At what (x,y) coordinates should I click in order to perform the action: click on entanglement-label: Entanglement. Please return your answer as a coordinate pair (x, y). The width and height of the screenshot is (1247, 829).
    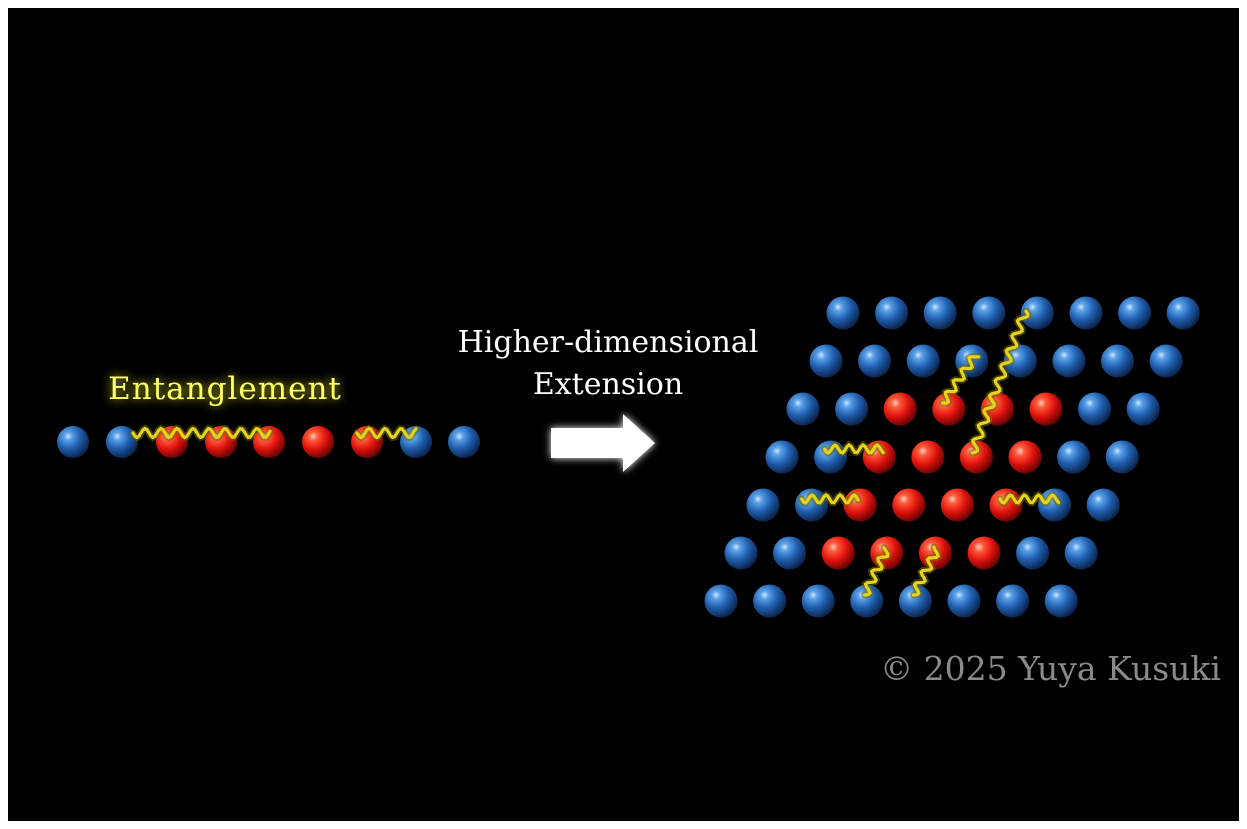
    Looking at the image, I should click on (225, 389).